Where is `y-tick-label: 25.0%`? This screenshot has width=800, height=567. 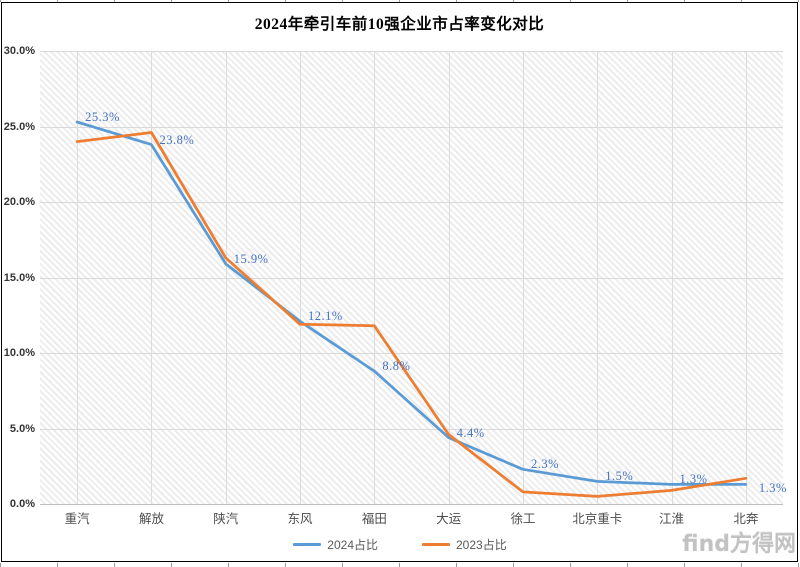 y-tick-label: 25.0% is located at coordinates (19, 126).